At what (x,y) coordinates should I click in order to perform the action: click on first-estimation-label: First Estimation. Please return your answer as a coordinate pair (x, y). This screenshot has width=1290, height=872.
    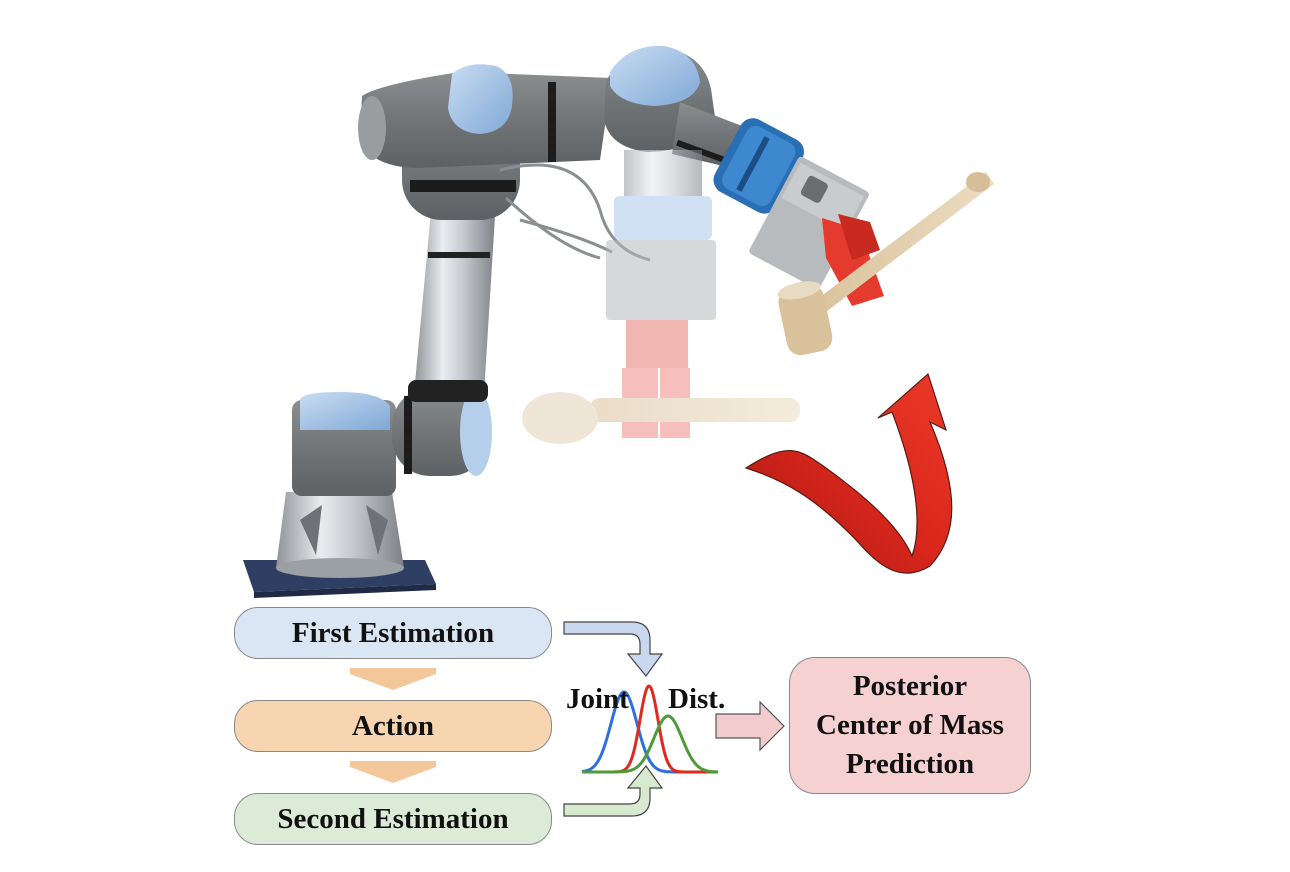
    Looking at the image, I should click on (393, 632).